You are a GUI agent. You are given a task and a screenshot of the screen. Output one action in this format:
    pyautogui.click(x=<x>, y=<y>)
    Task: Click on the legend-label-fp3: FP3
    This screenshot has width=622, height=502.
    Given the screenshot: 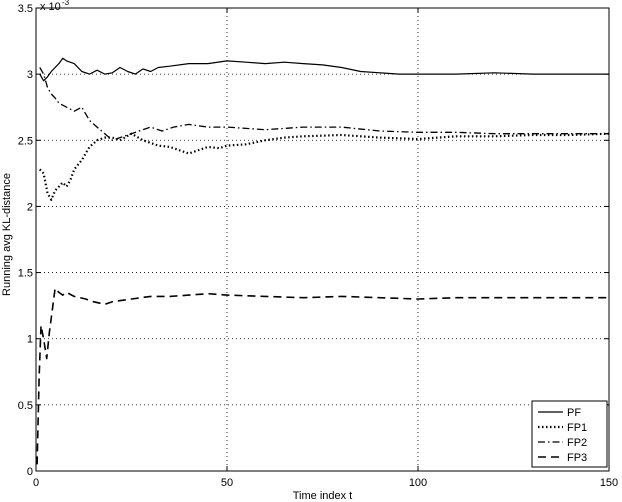 What is the action you would take?
    pyautogui.click(x=577, y=458)
    